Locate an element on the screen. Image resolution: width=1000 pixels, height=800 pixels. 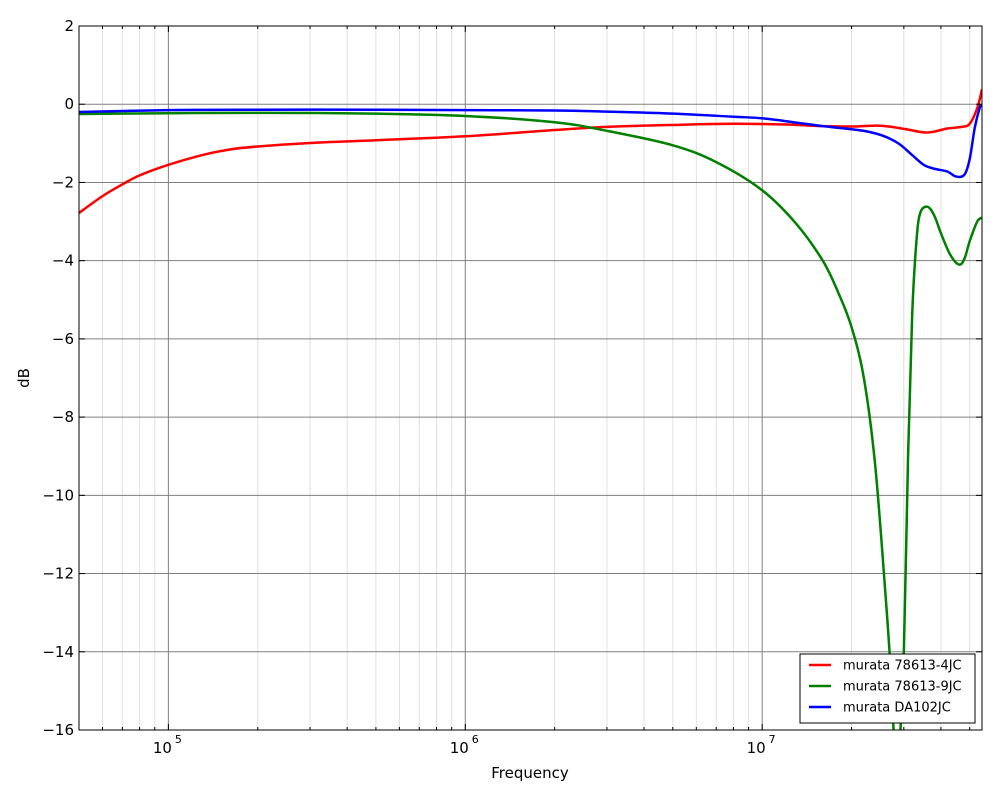
x-tick-label-exponent: 7 is located at coordinates (772, 739).